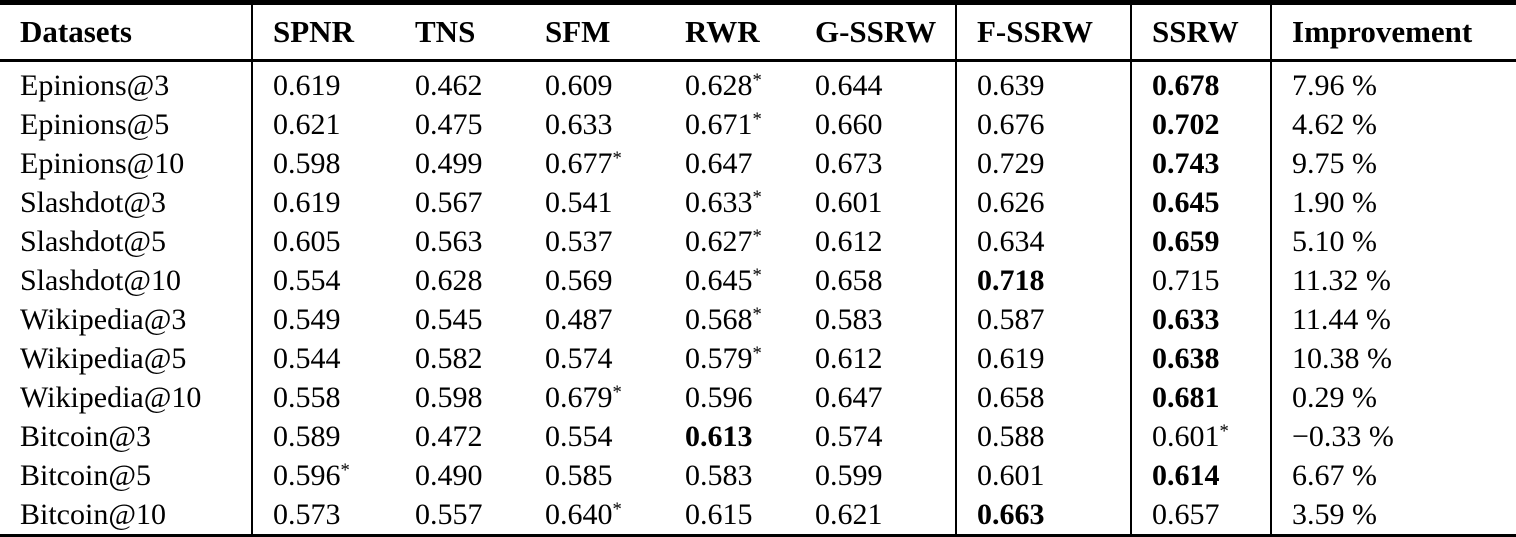  Describe the element at coordinates (876, 202) in the screenshot. I see `g-ssrw-value-cell: 0.601` at that location.